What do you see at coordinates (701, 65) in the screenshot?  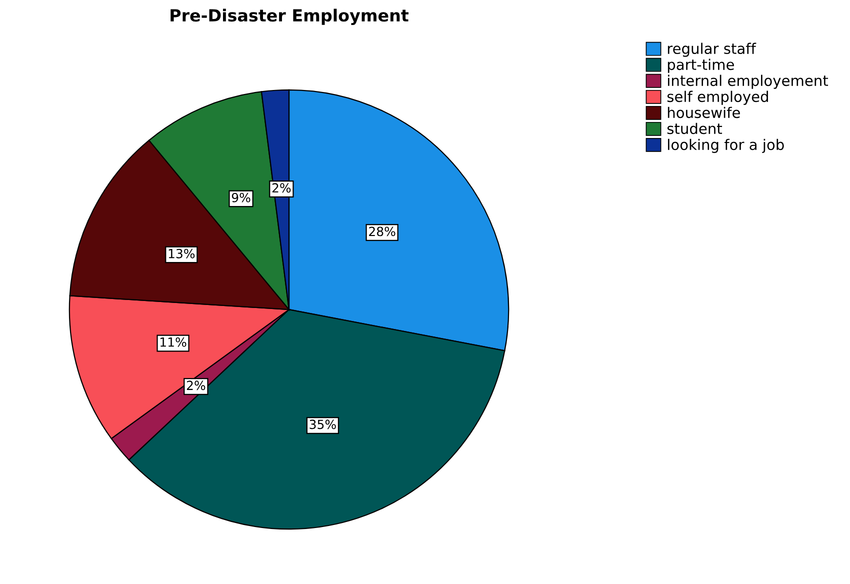 I see `legend-label: part-time` at bounding box center [701, 65].